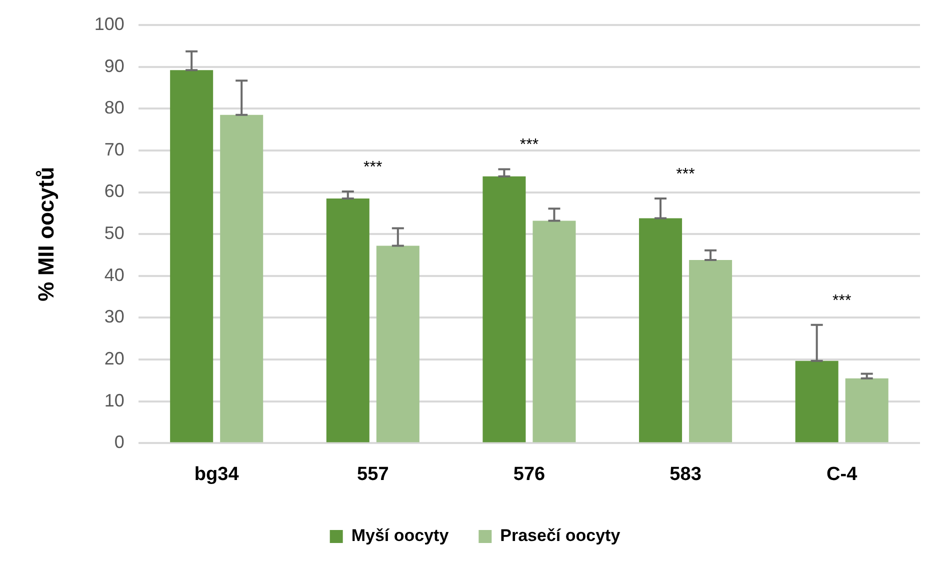  I want to click on y-axis-title: % MII oocytů, so click(45, 234).